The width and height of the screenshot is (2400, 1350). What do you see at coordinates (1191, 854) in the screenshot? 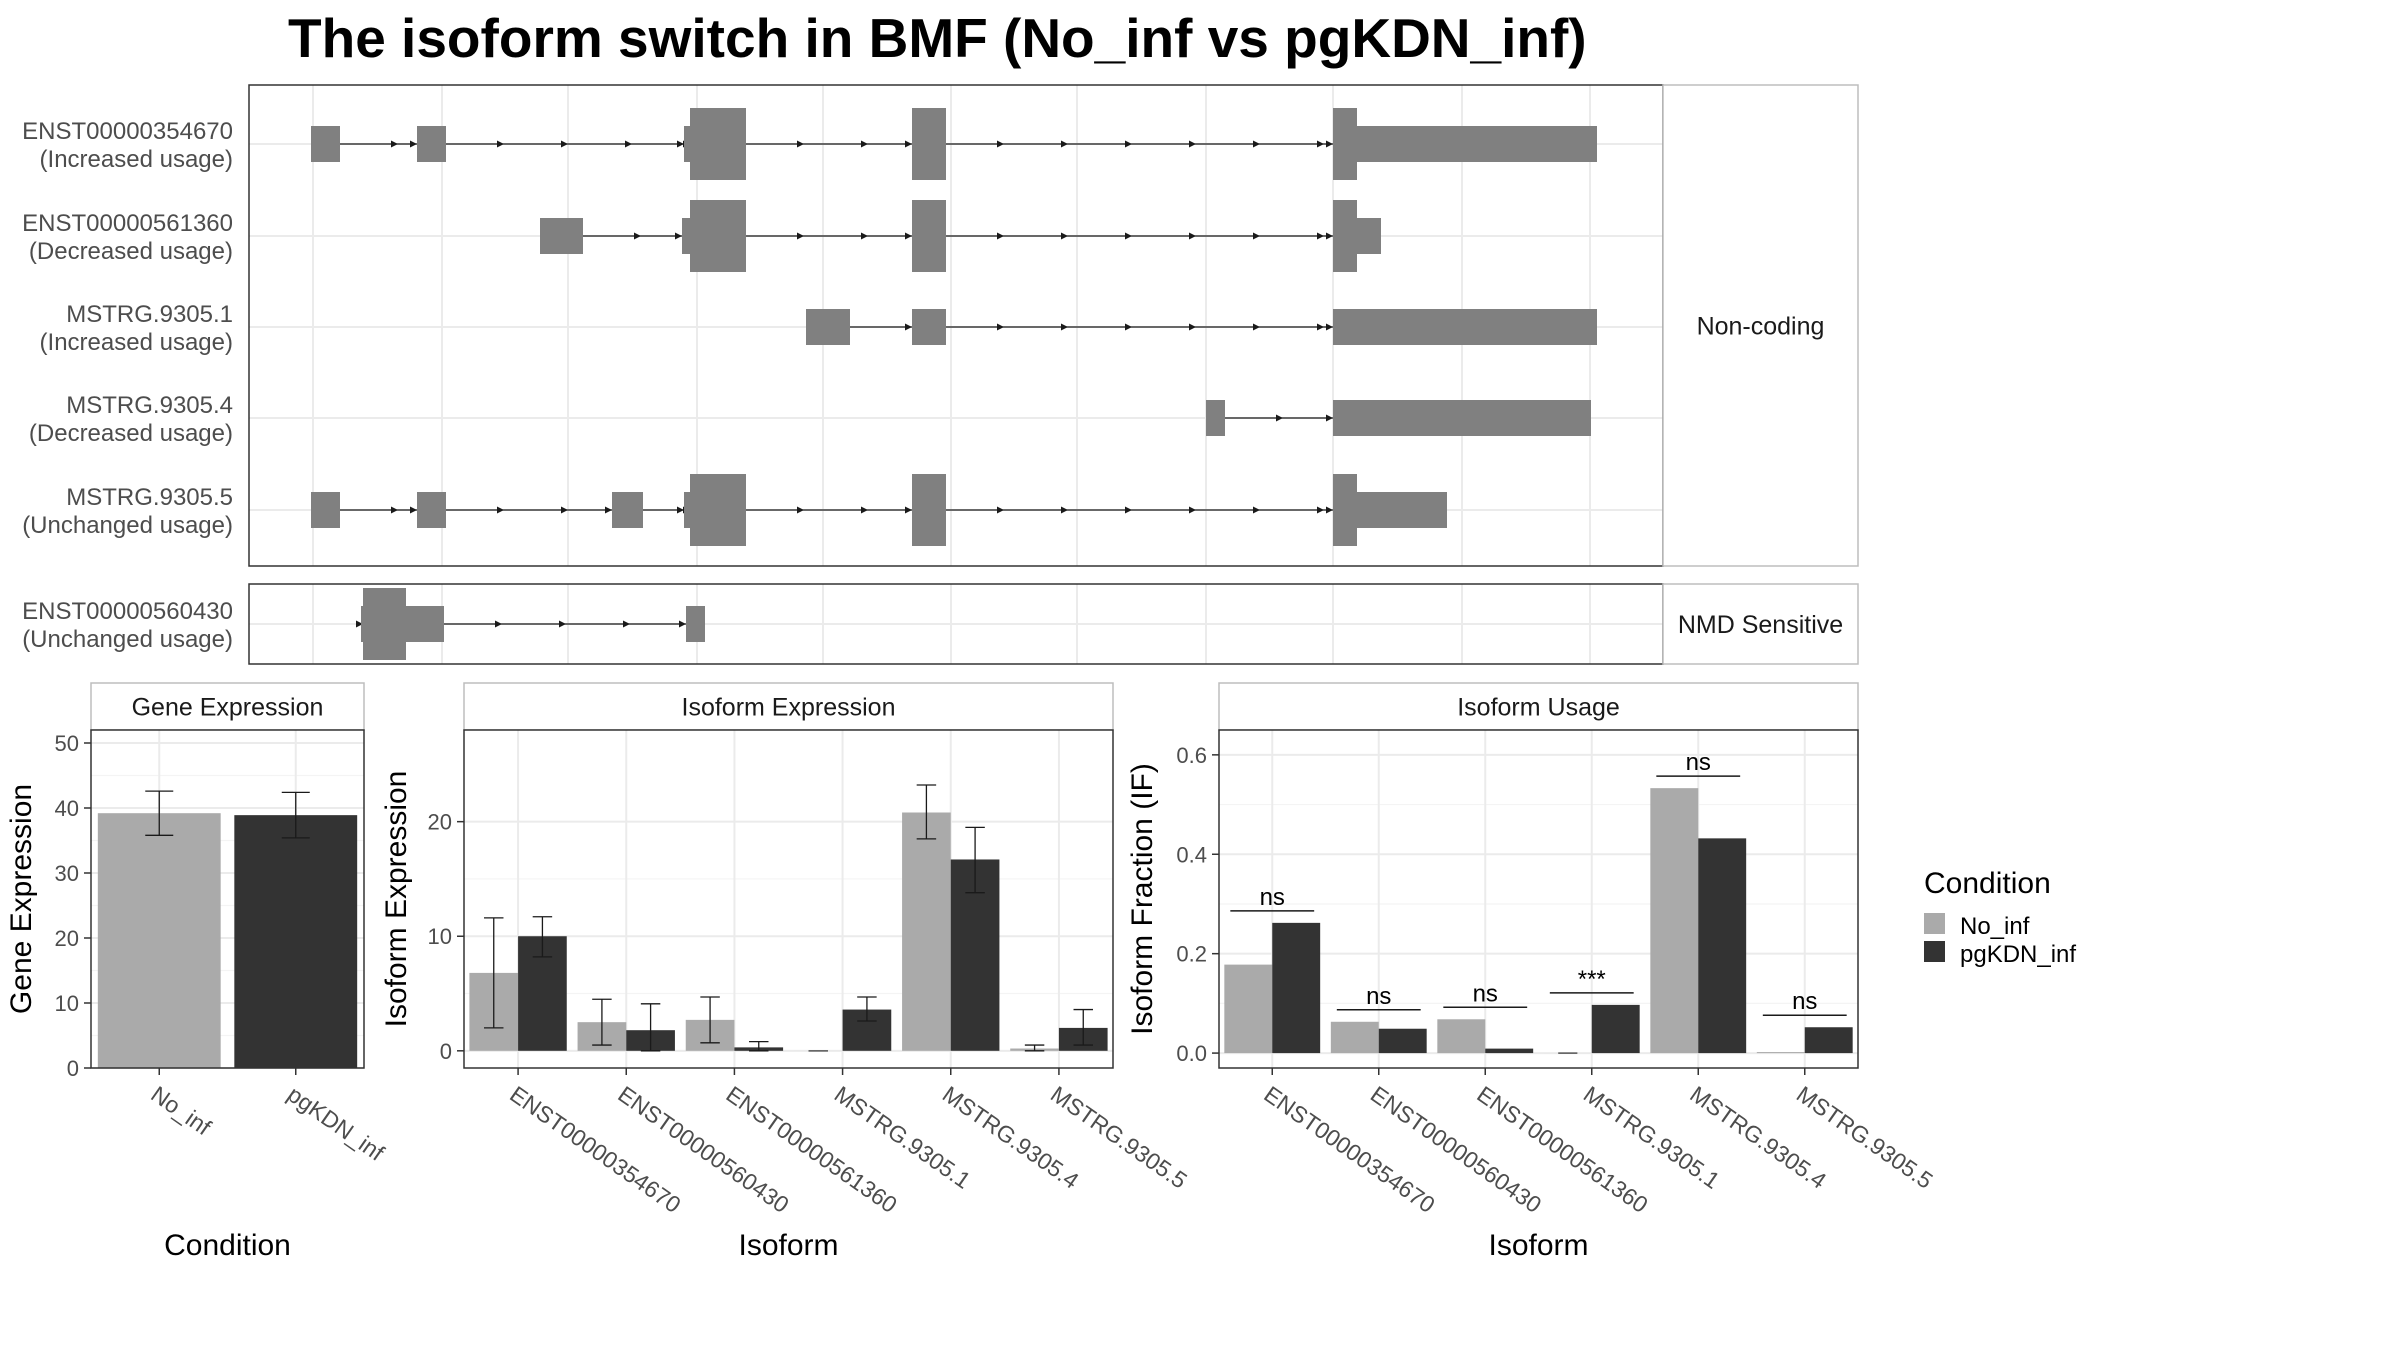
I see `y-tick-label: 0.4` at bounding box center [1191, 854].